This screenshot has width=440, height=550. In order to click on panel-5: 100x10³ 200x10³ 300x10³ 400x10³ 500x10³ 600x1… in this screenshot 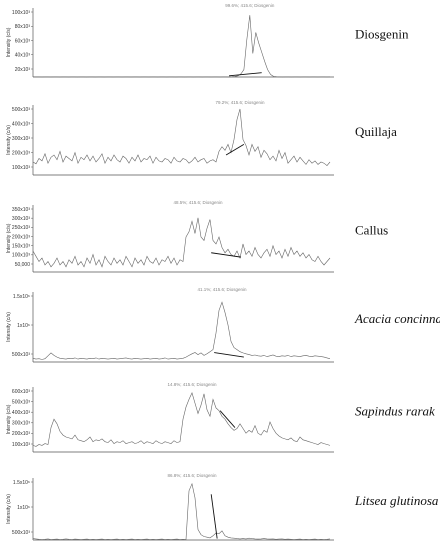, I will do `click(220, 417)`.